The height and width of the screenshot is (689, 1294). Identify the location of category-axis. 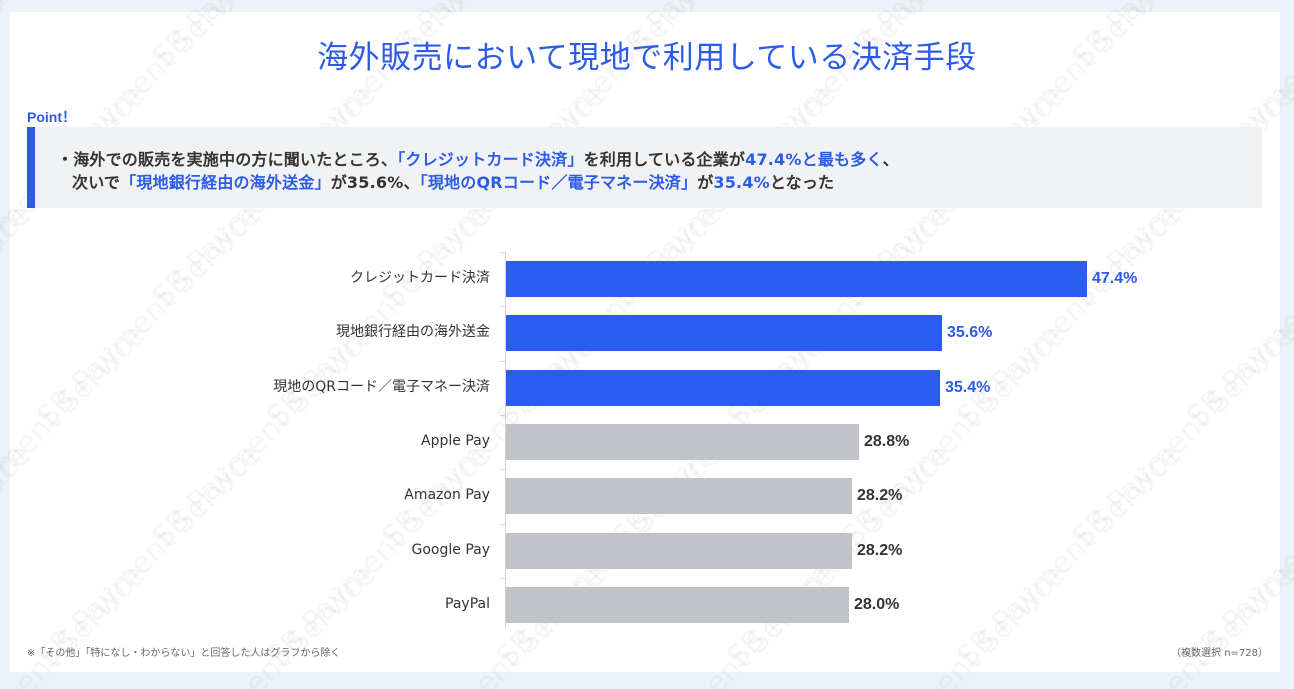
(505, 440).